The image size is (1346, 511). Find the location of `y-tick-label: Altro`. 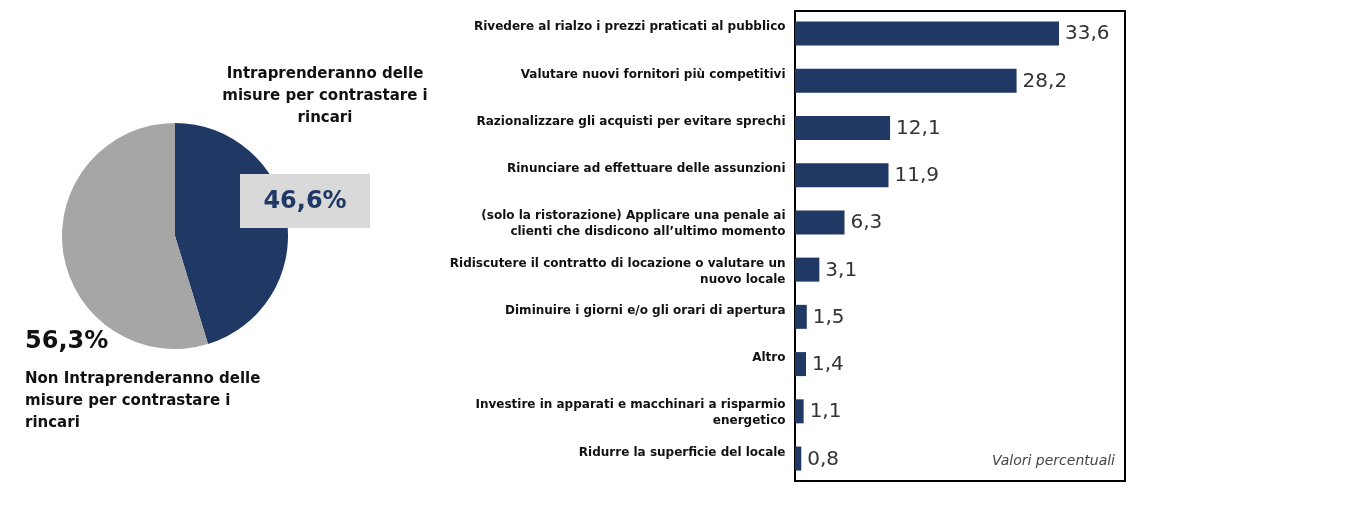

y-tick-label: Altro is located at coordinates (769, 357).